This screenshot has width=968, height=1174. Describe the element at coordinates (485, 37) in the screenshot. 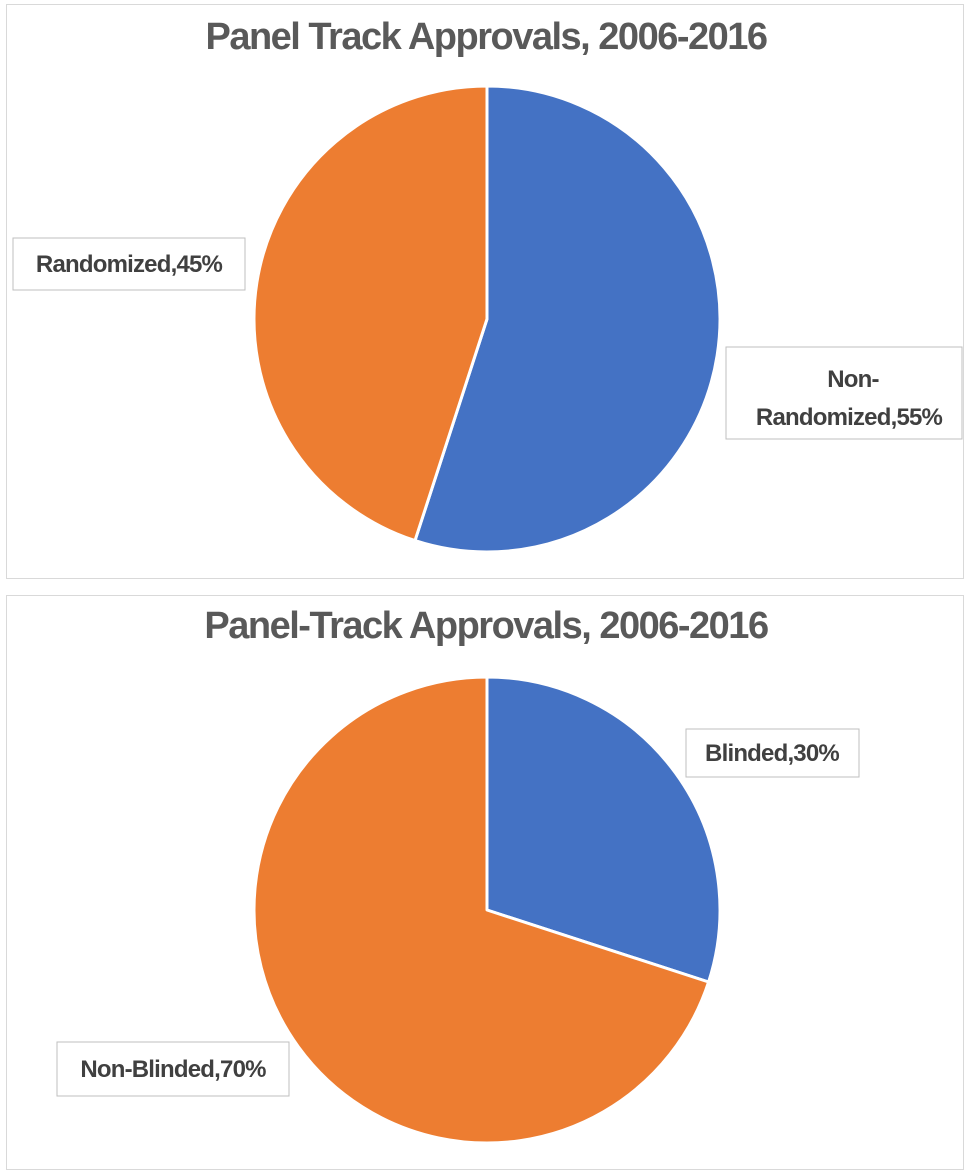

I see `chart-title: Panel Track Approvals, 2006-2016` at that location.